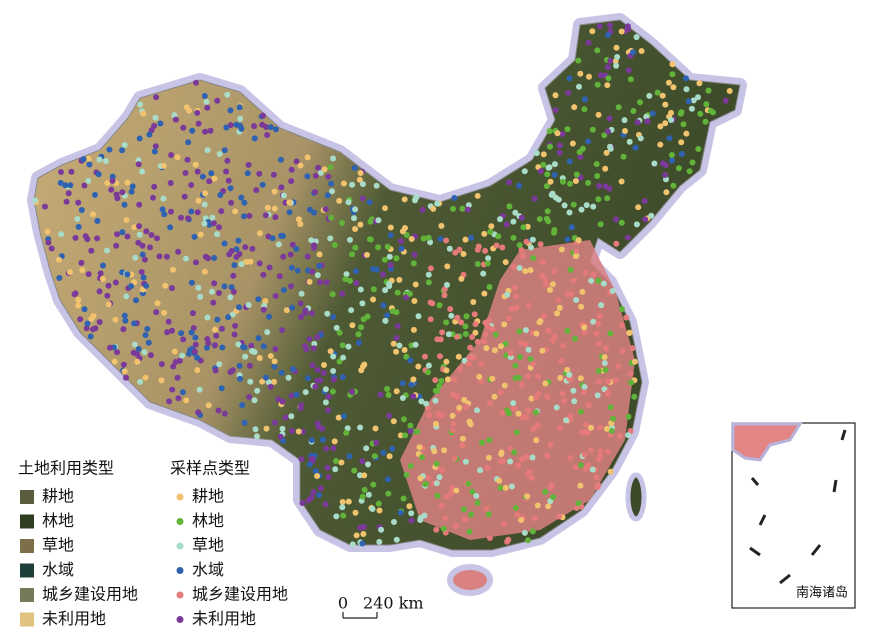 This screenshot has height=630, width=869. Describe the element at coordinates (208, 569) in the screenshot. I see `sample-legend-label: 水域` at that location.